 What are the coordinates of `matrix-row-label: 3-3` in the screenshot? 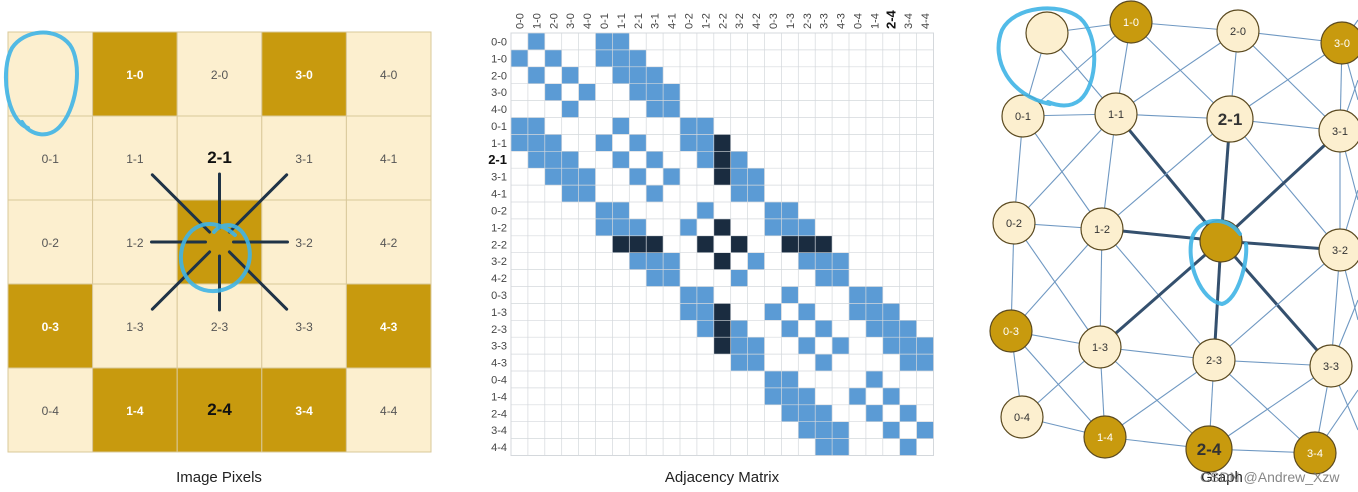 It's located at (499, 347).